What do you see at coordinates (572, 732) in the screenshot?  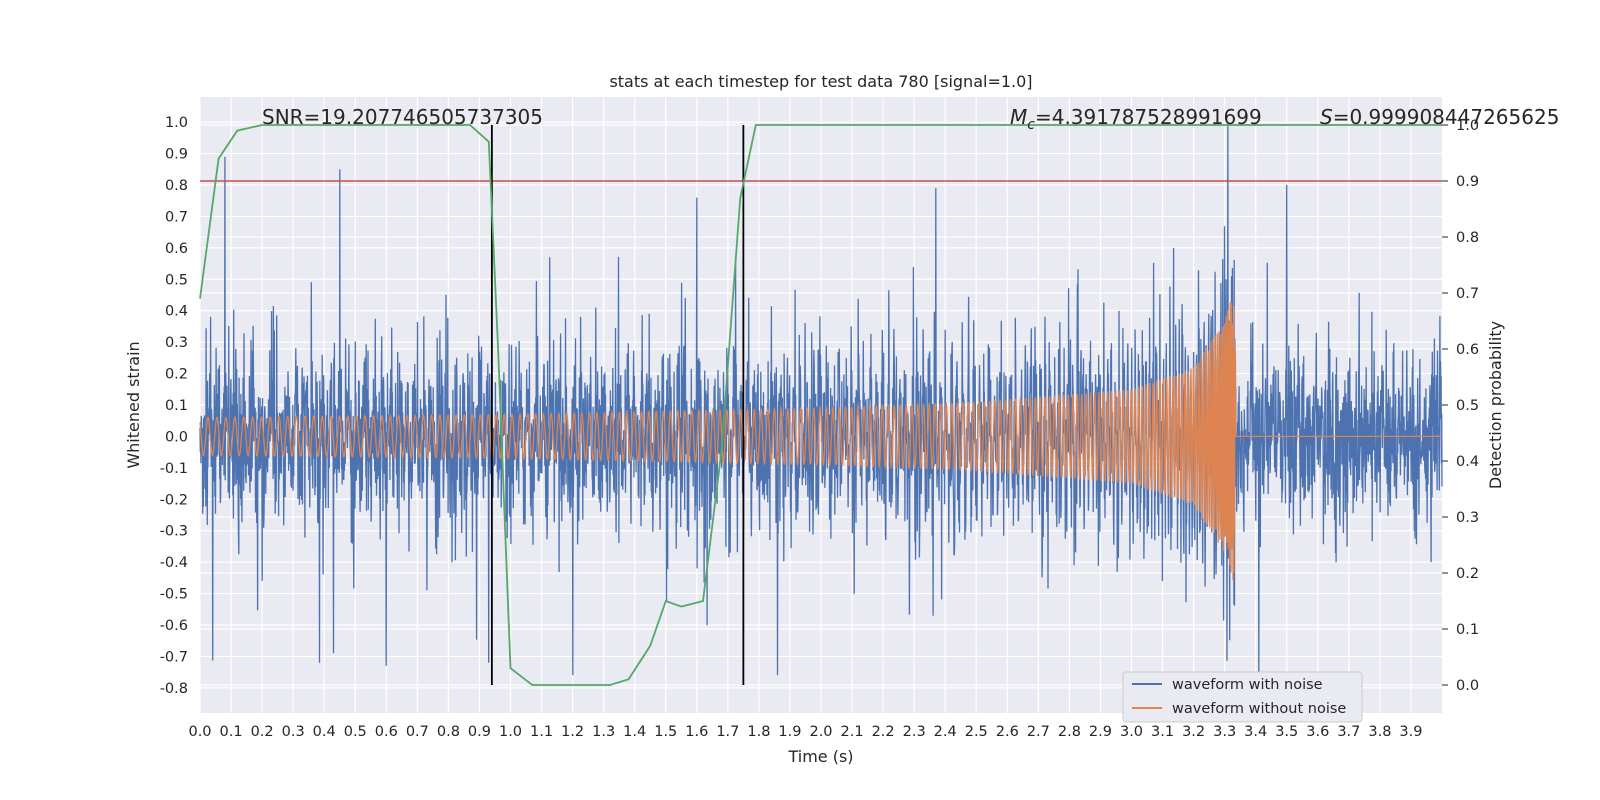 I see `x-tick-label: 1.2` at bounding box center [572, 732].